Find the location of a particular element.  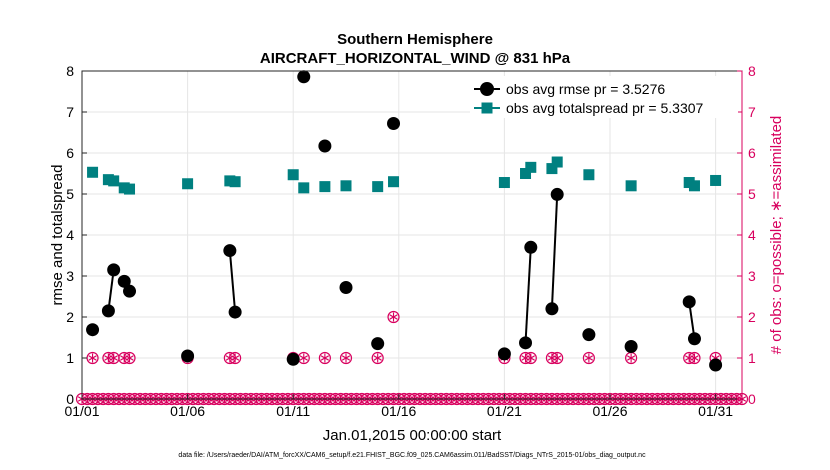

y-tick-label-left: 2 is located at coordinates (70, 317).